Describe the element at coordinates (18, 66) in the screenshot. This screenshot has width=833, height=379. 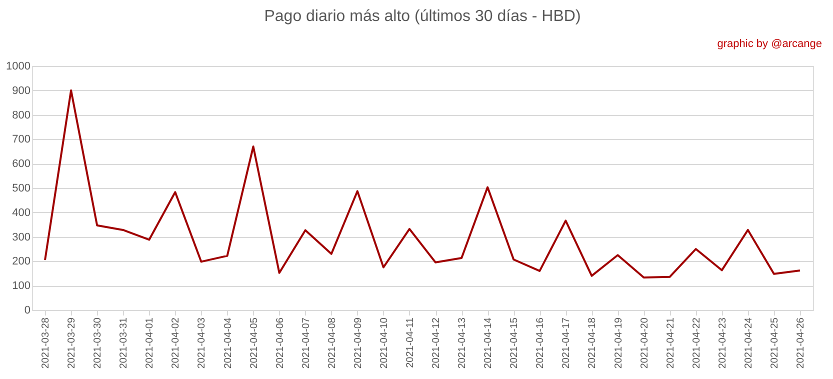
I see `y-tick-label: 1000` at that location.